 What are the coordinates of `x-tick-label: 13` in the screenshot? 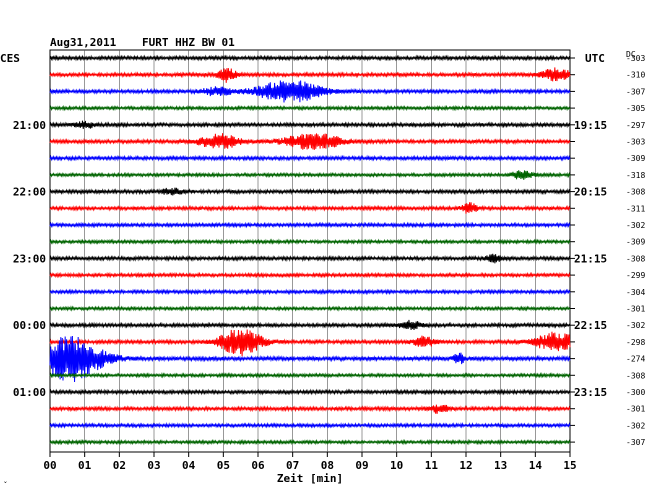 It's located at (500, 465).